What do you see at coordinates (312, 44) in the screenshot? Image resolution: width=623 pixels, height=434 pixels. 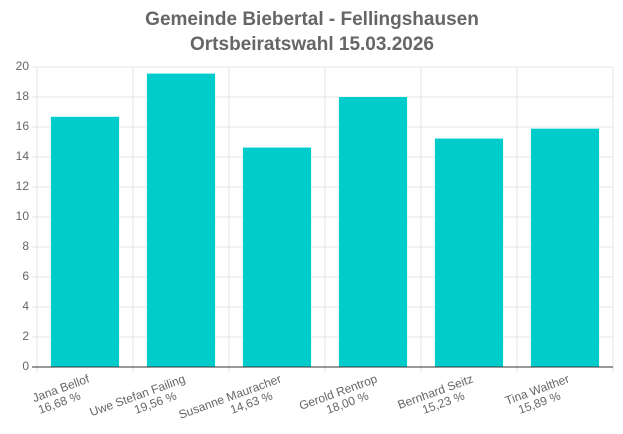 I see `chart-subtitle: Ortsbeiratswahl 15.03.2026` at bounding box center [312, 44].